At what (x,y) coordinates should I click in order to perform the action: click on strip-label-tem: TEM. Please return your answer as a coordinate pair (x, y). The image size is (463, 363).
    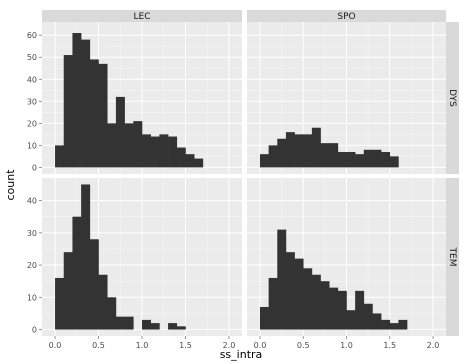
    Looking at the image, I should click on (452, 257).